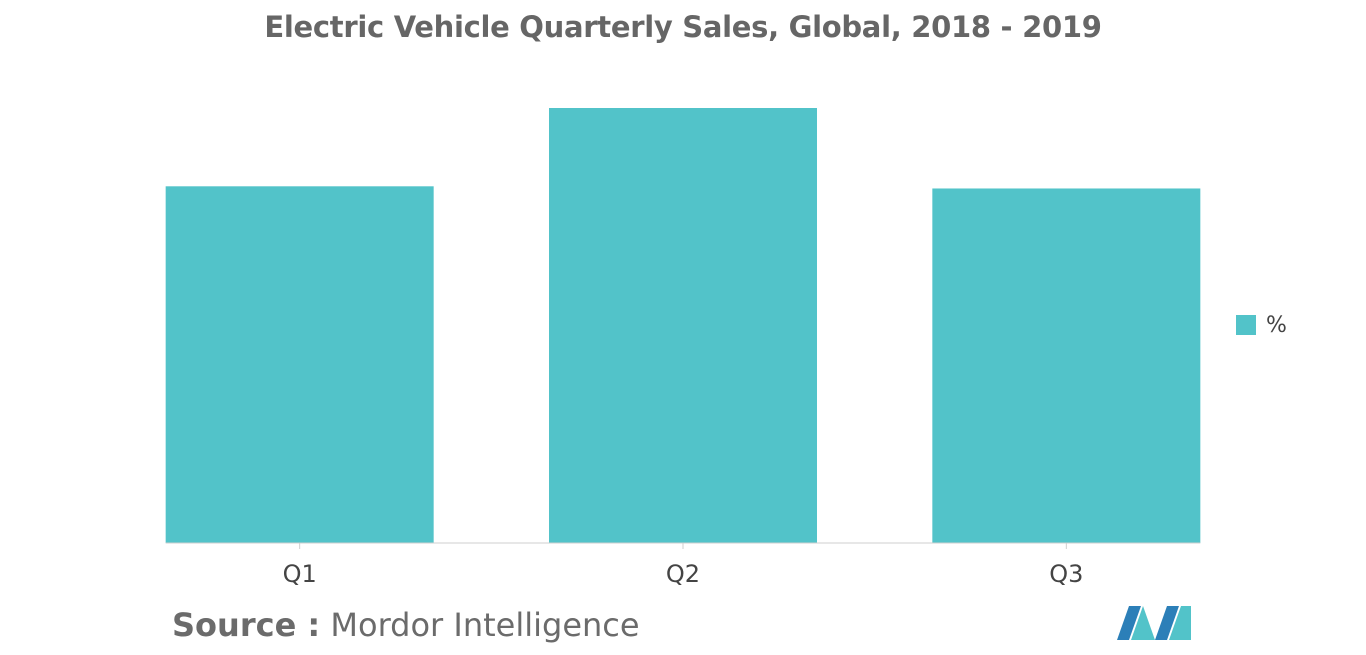  I want to click on x-ticks-group, so click(683, 546).